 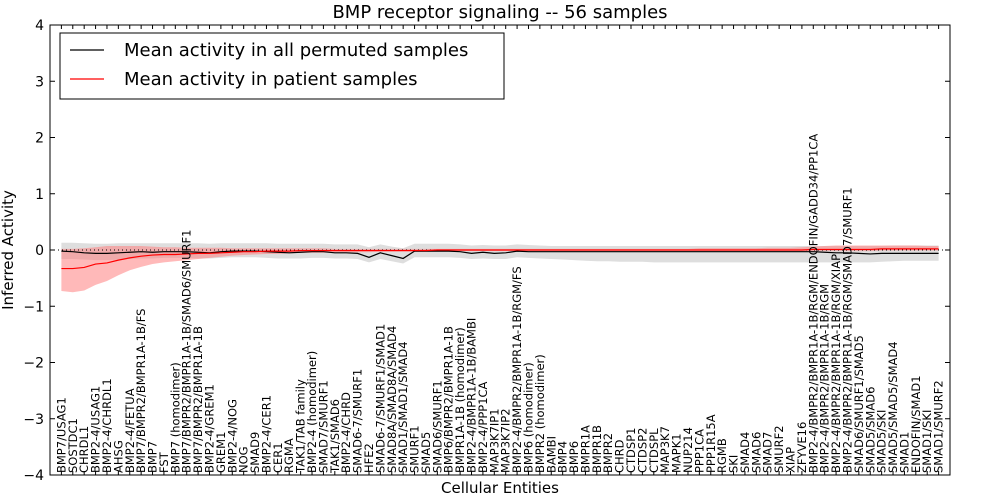 What do you see at coordinates (266, 434) in the screenshot?
I see `x-tick-label: BMP2-4/CER1` at bounding box center [266, 434].